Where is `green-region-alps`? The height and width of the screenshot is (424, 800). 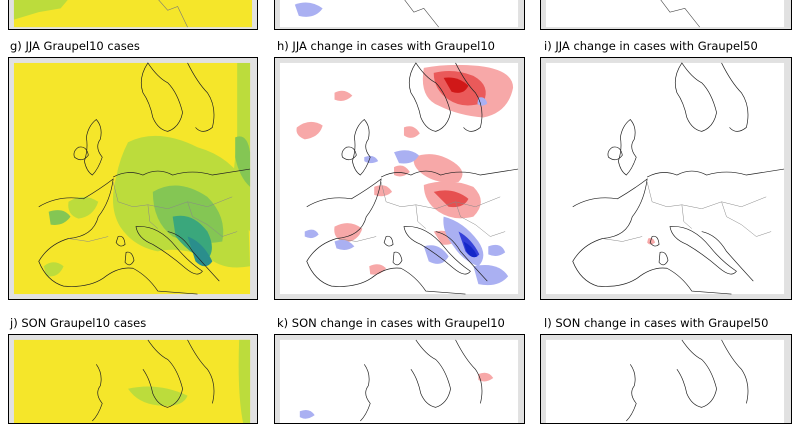
green-region-alps is located at coordinates (188, 214).